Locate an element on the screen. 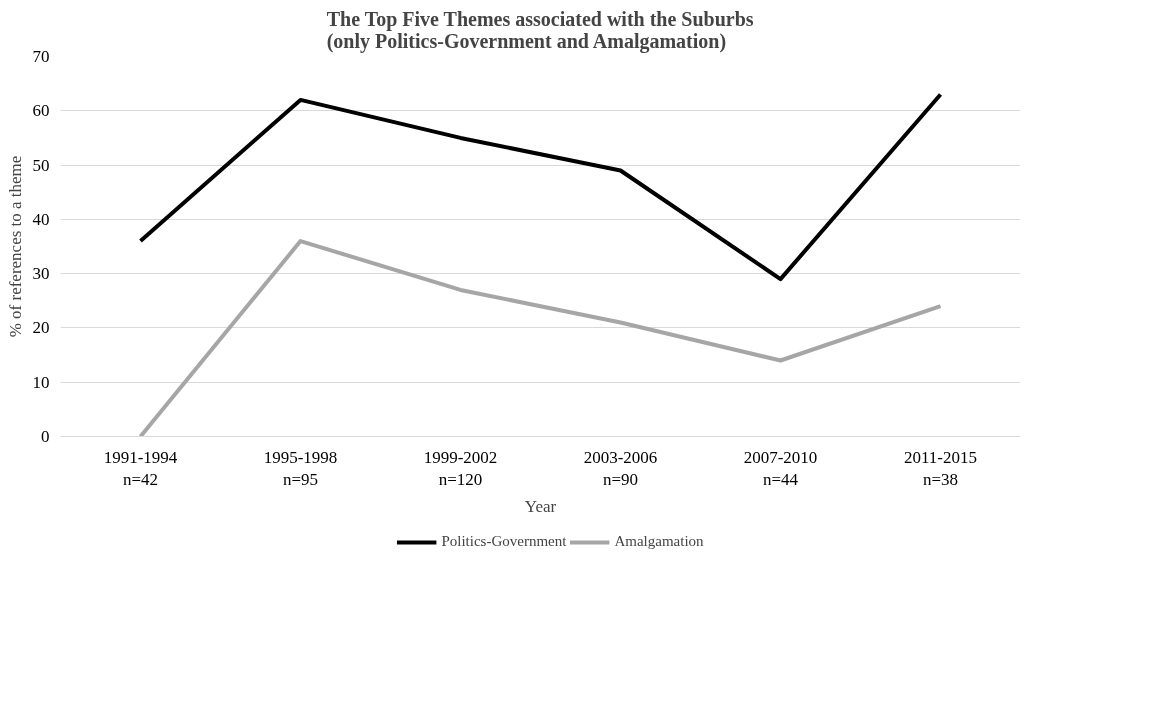 This screenshot has width=1157, height=727. x-axis-title: Year is located at coordinates (540, 507).